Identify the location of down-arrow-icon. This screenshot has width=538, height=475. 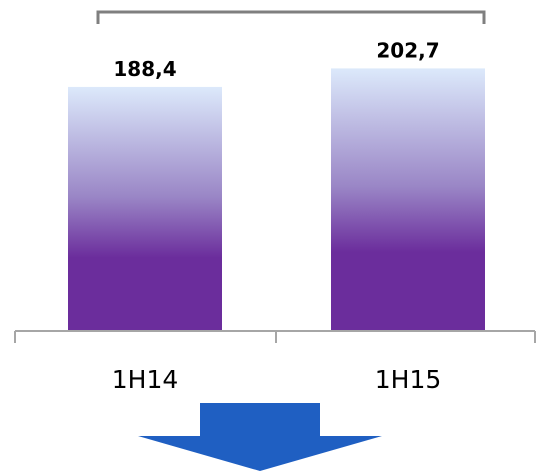
(260, 437).